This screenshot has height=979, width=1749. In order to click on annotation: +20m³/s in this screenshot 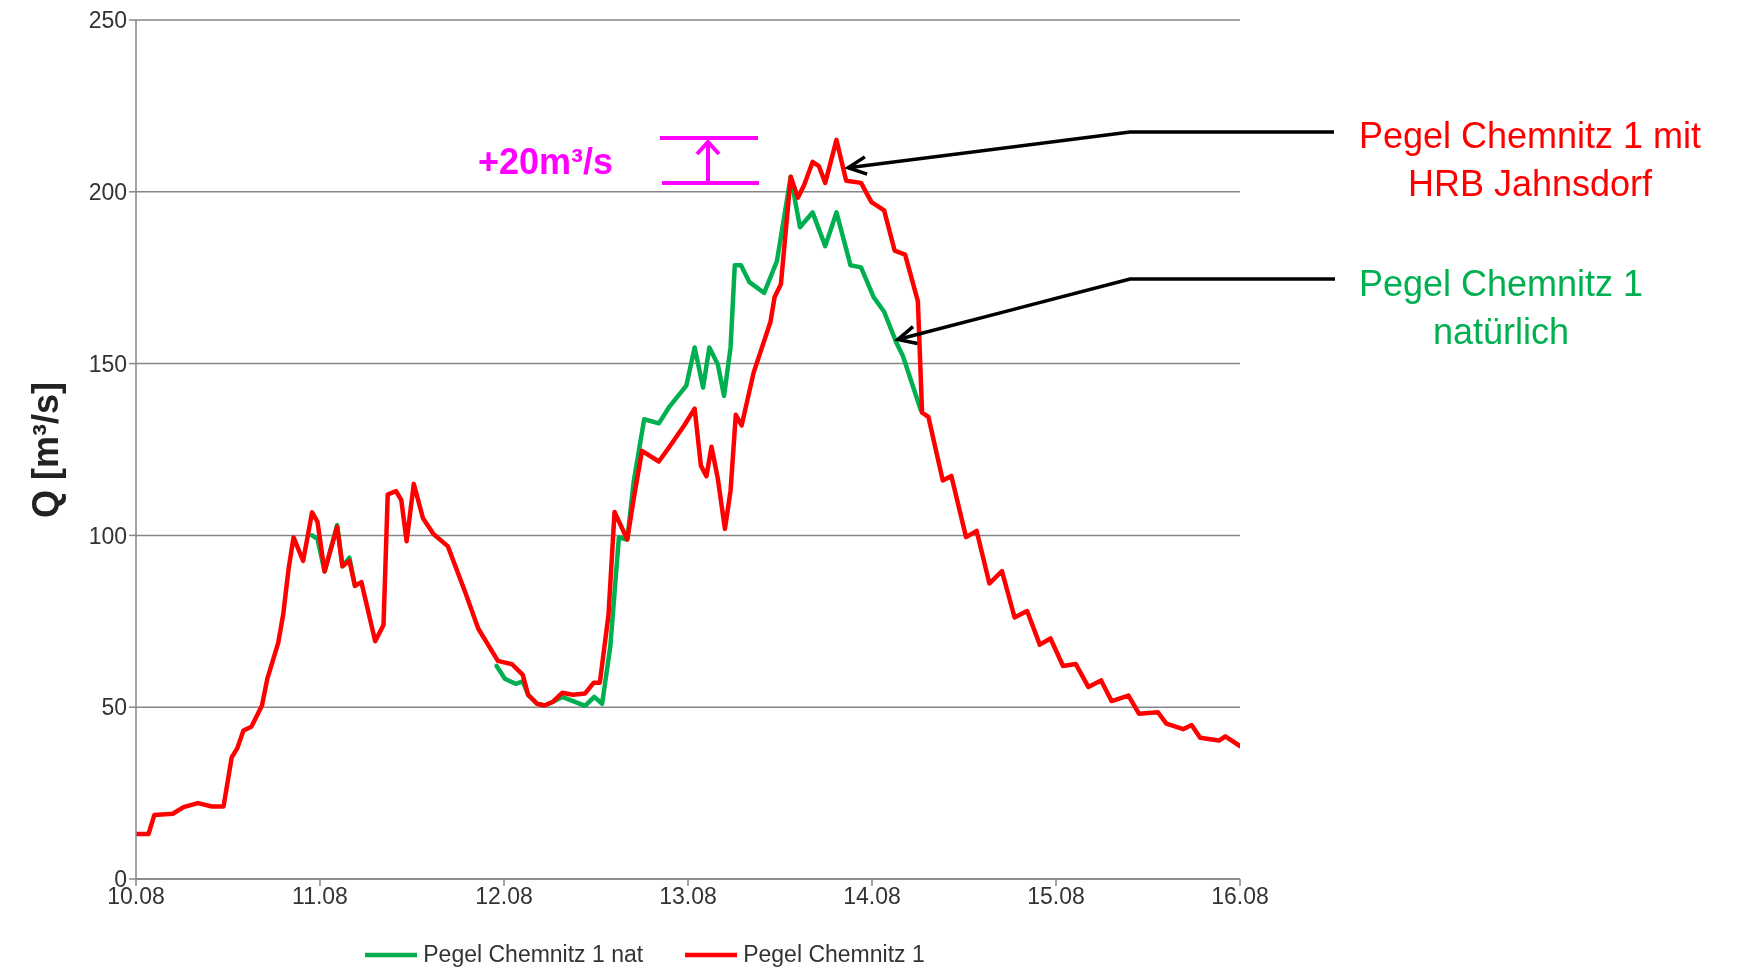, I will do `click(546, 162)`.